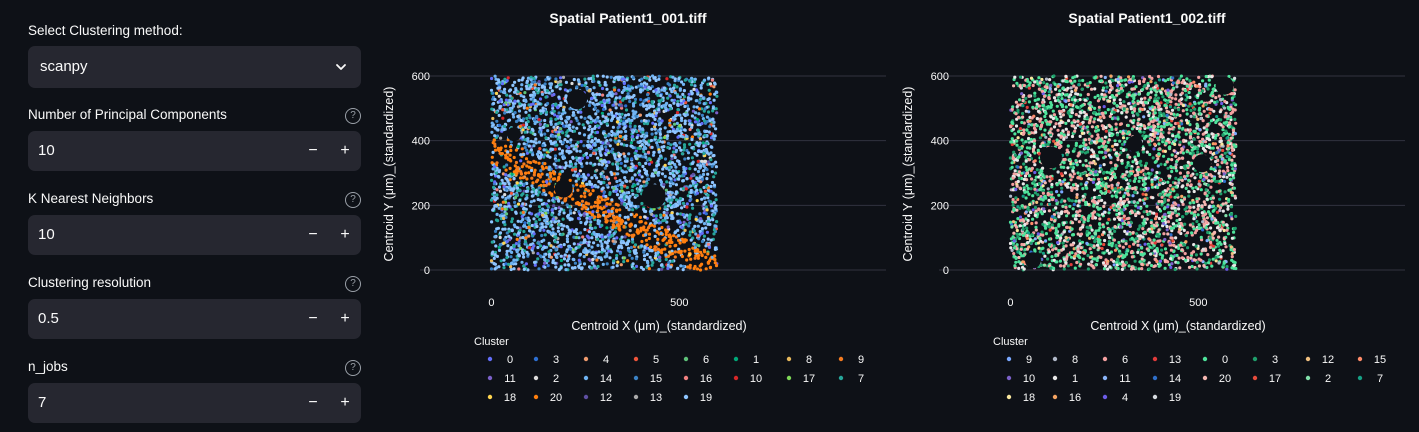  Describe the element at coordinates (46, 234) in the screenshot. I see `knn-value: 10` at that location.